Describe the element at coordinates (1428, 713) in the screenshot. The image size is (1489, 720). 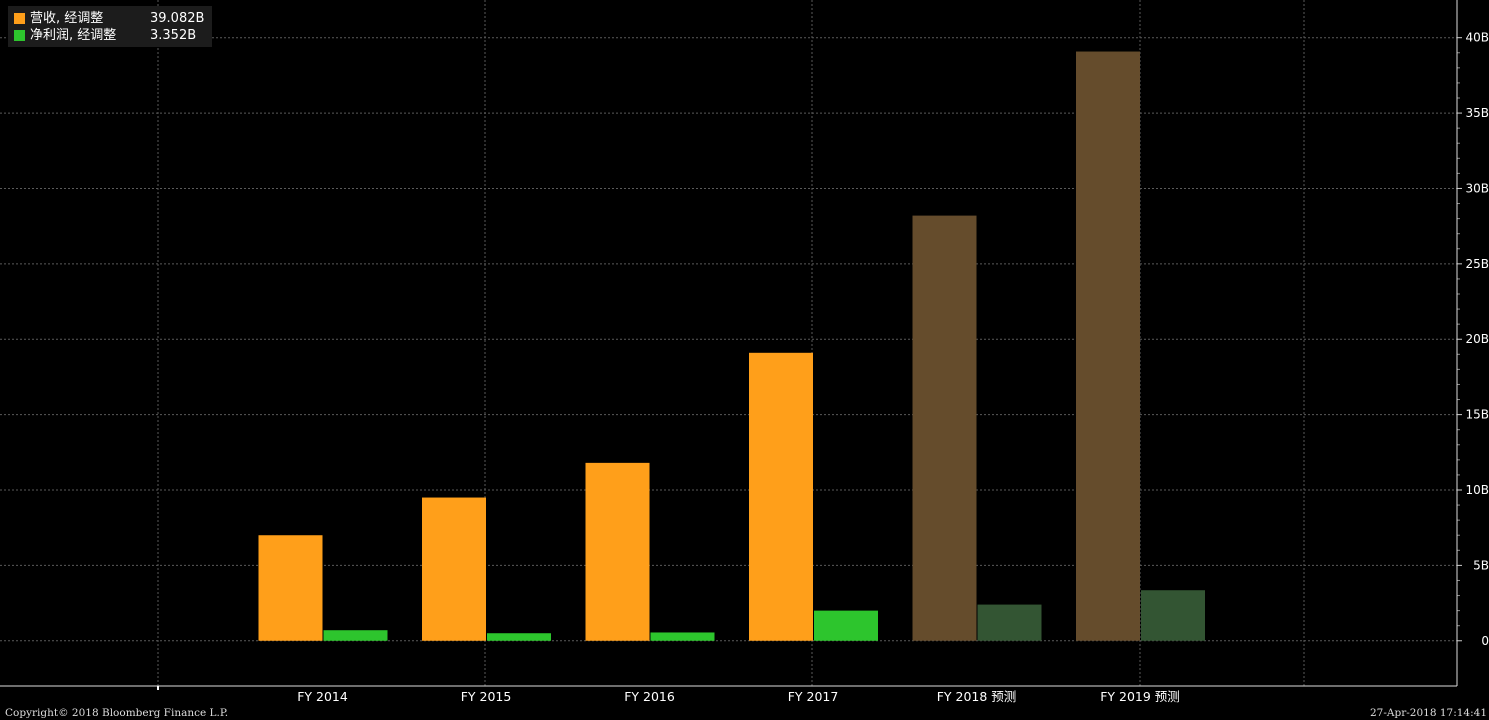
I see `timestamp-text: 27-Apr-2018 17:14:41` at that location.